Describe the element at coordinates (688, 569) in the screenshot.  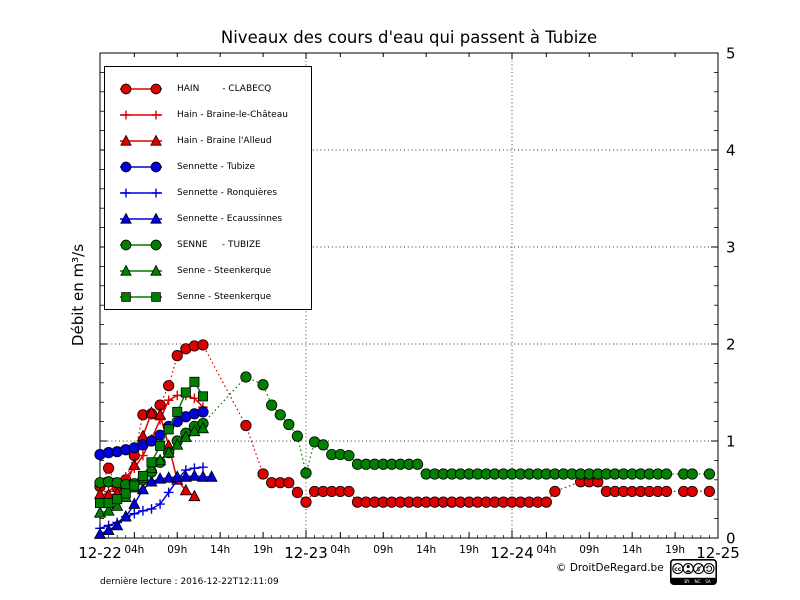
I see `by-person-icon` at that location.